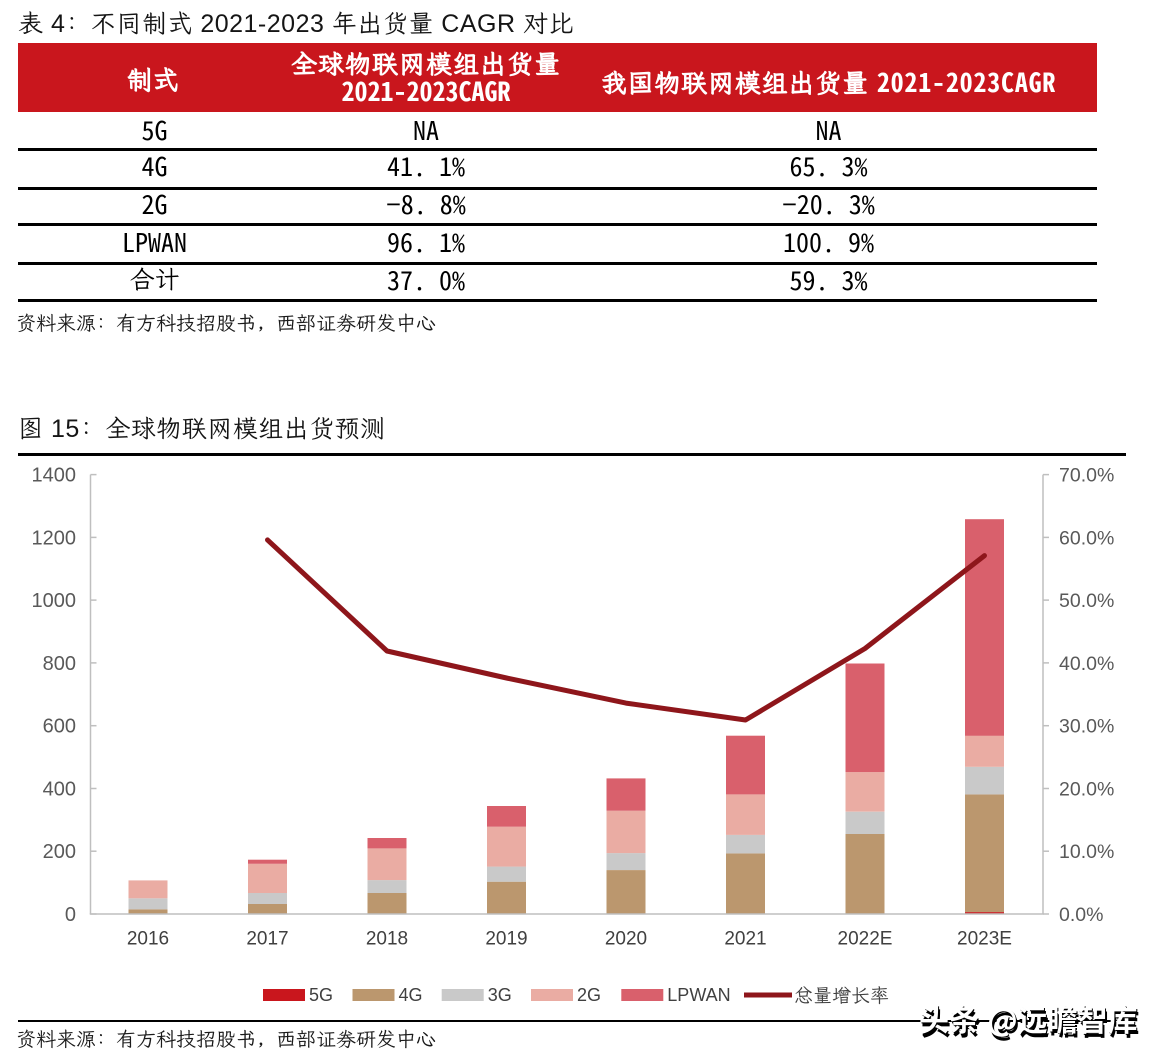 This screenshot has height=1062, width=1164. What do you see at coordinates (1086, 476) in the screenshot?
I see `svg-text: 70.0%` at bounding box center [1086, 476].